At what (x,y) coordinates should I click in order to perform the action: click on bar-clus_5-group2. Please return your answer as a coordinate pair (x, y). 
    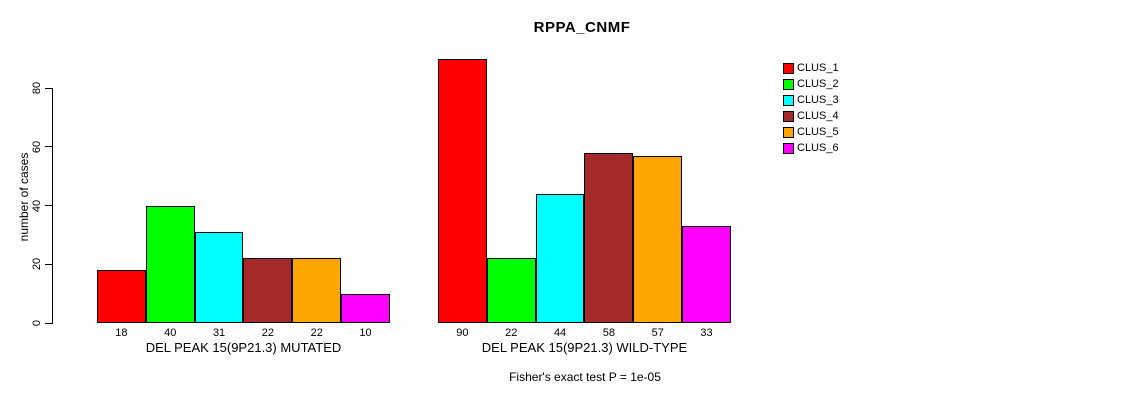
    Looking at the image, I should click on (658, 239).